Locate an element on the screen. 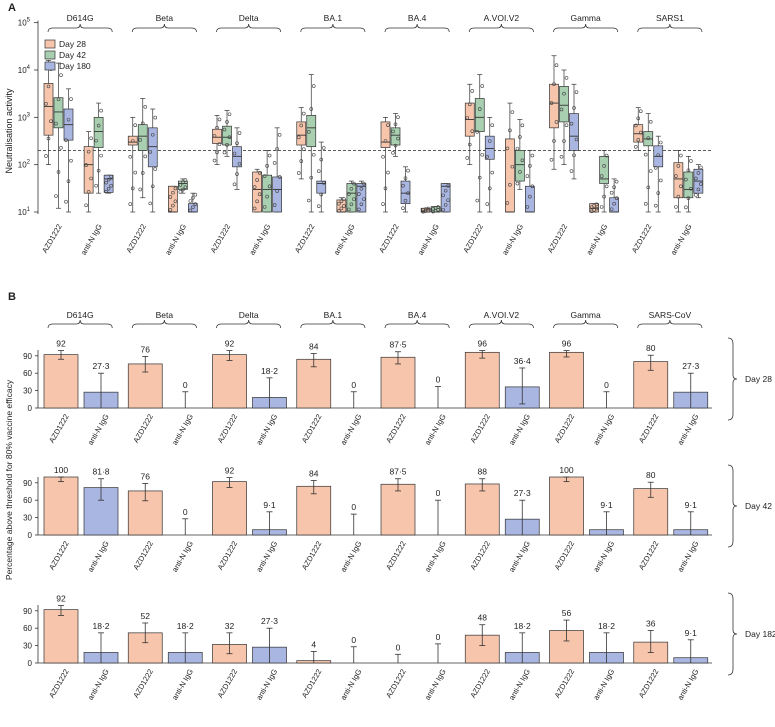 This screenshot has width=775, height=727. y-tick-label-a: 10² is located at coordinates (24, 165).